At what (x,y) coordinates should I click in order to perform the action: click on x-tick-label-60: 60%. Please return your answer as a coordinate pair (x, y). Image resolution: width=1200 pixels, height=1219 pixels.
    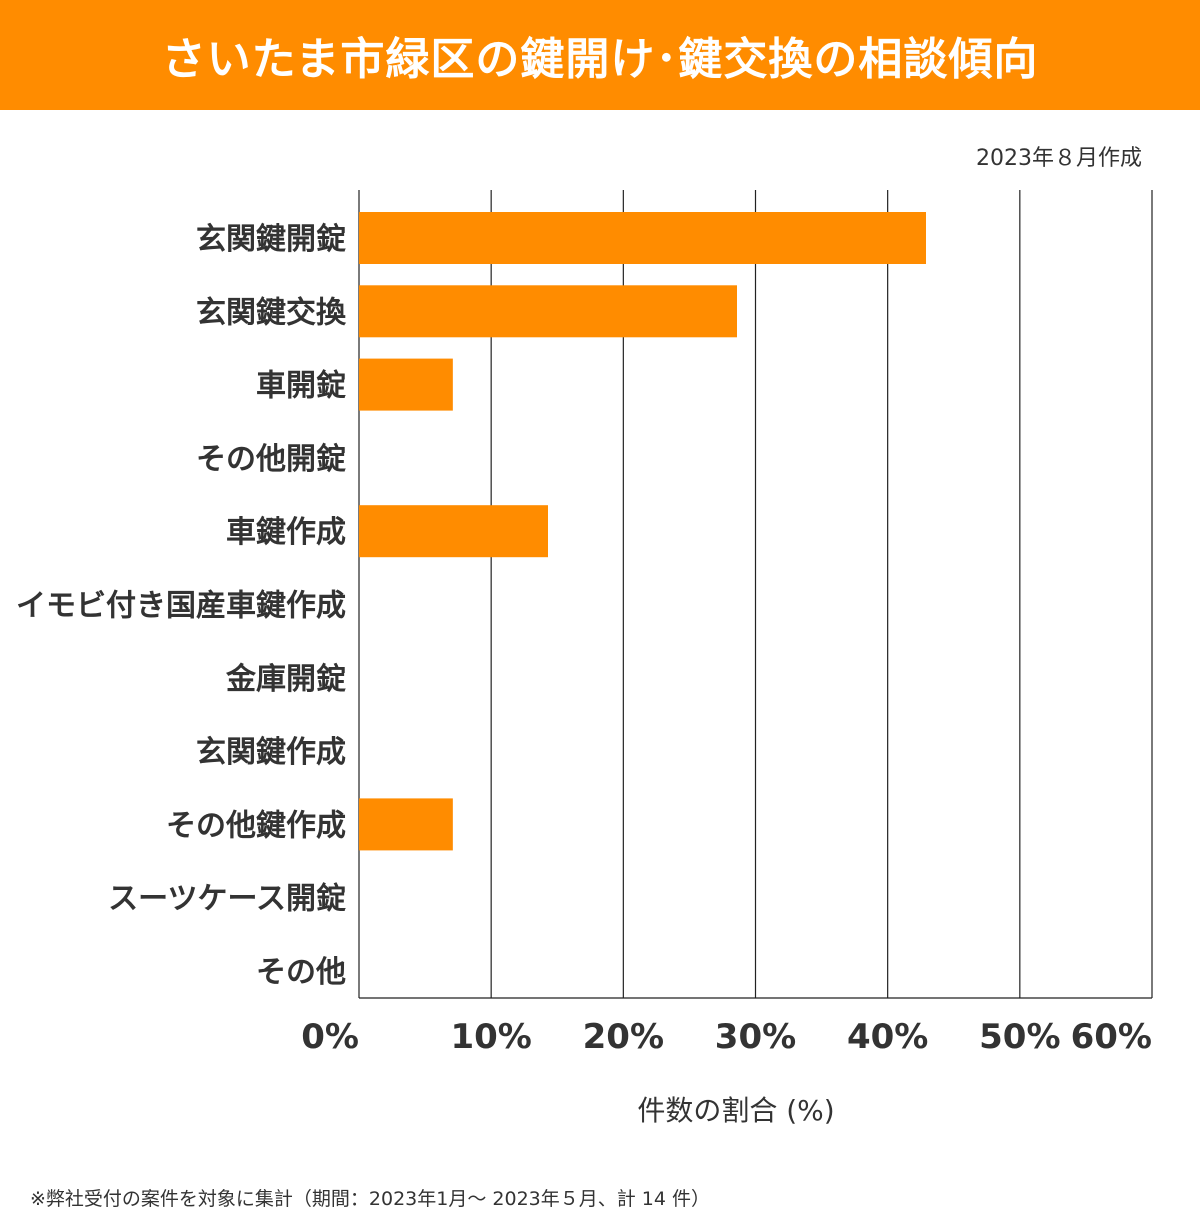
    Looking at the image, I should click on (1111, 1037).